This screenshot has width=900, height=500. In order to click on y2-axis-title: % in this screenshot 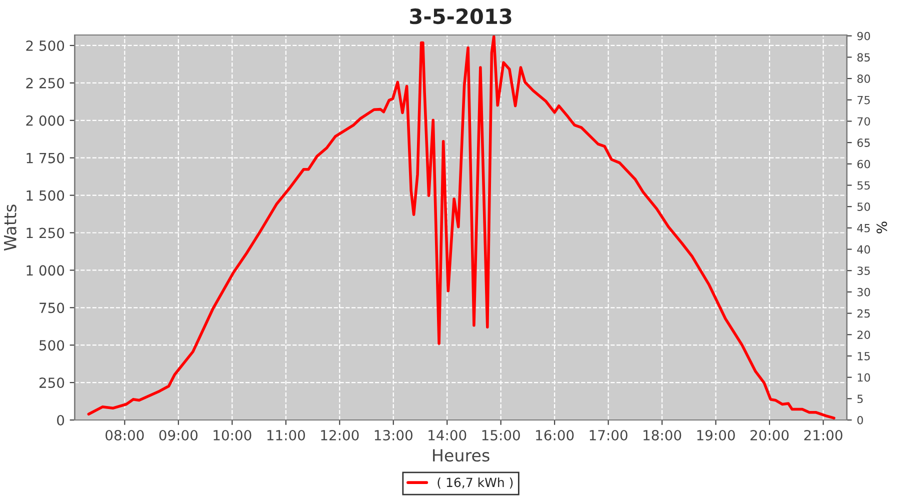, I will do `click(882, 228)`.